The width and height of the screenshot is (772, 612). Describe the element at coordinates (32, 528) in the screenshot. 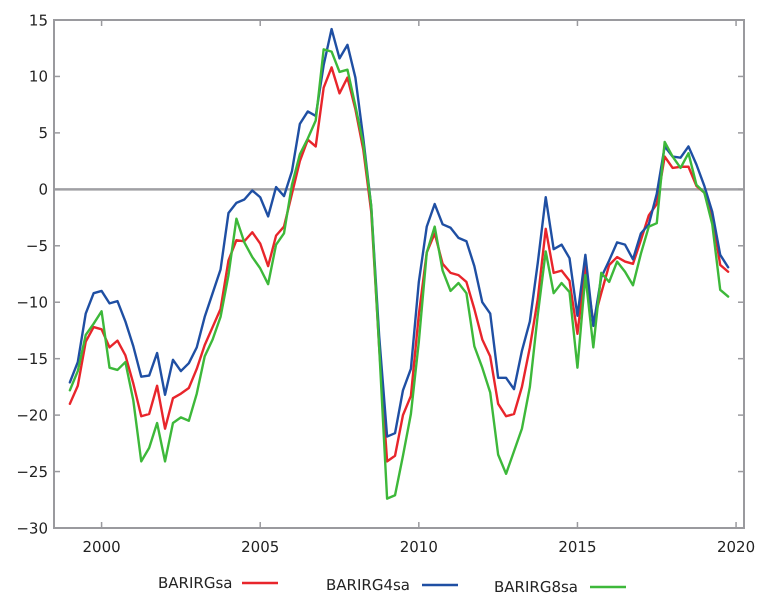

I see `y-tick-label: −30` at that location.